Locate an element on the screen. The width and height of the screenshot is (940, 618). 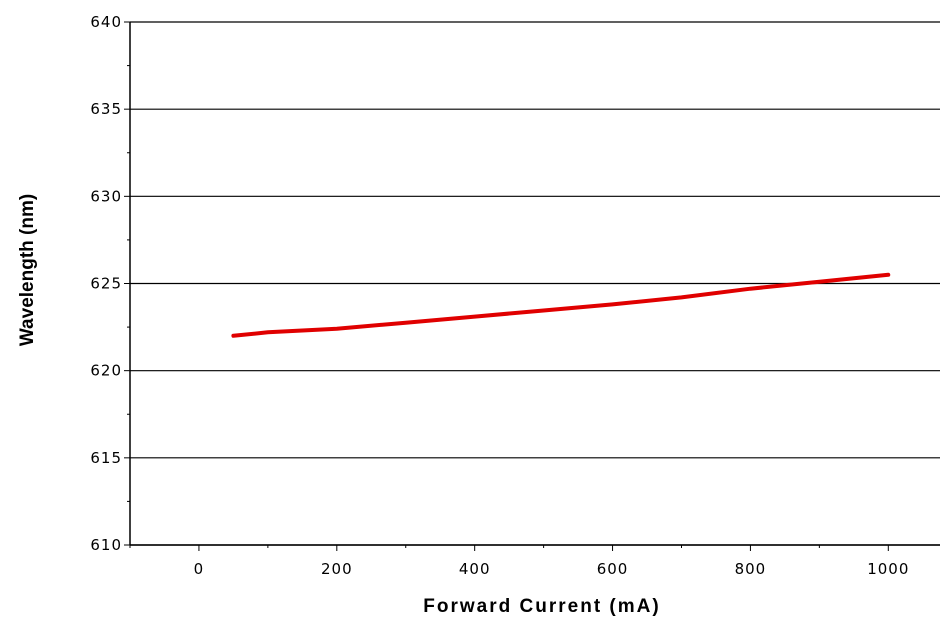
x-tick-label: 1000 is located at coordinates (888, 569).